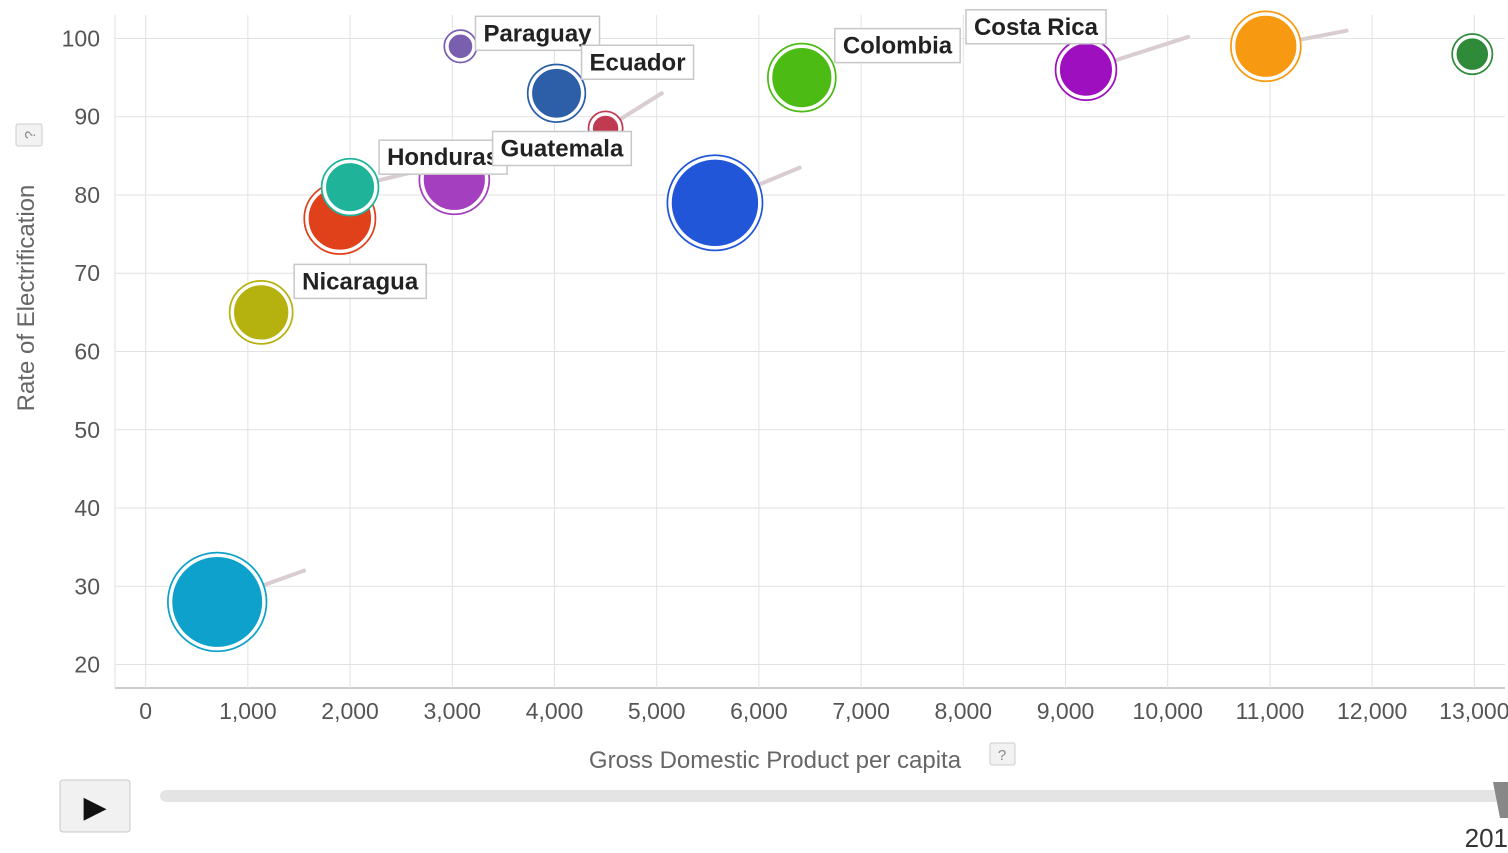 The image size is (1508, 853). I want to click on svg-text: Paraguay, so click(537, 33).